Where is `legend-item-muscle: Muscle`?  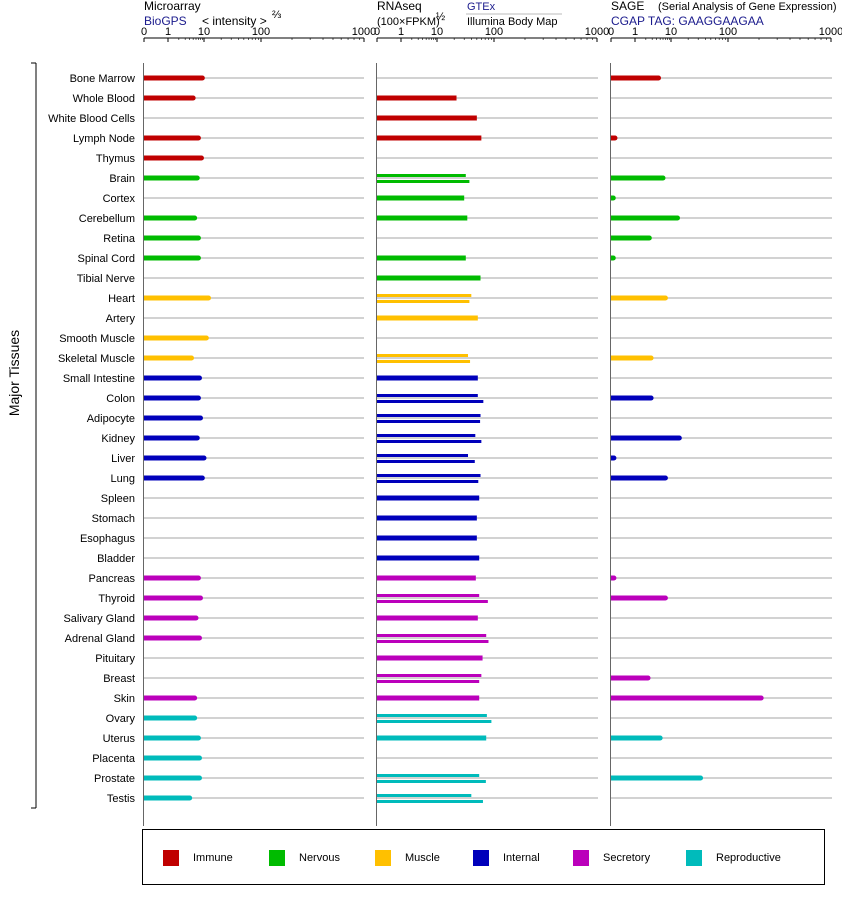 legend-item-muscle: Muscle is located at coordinates (407, 858).